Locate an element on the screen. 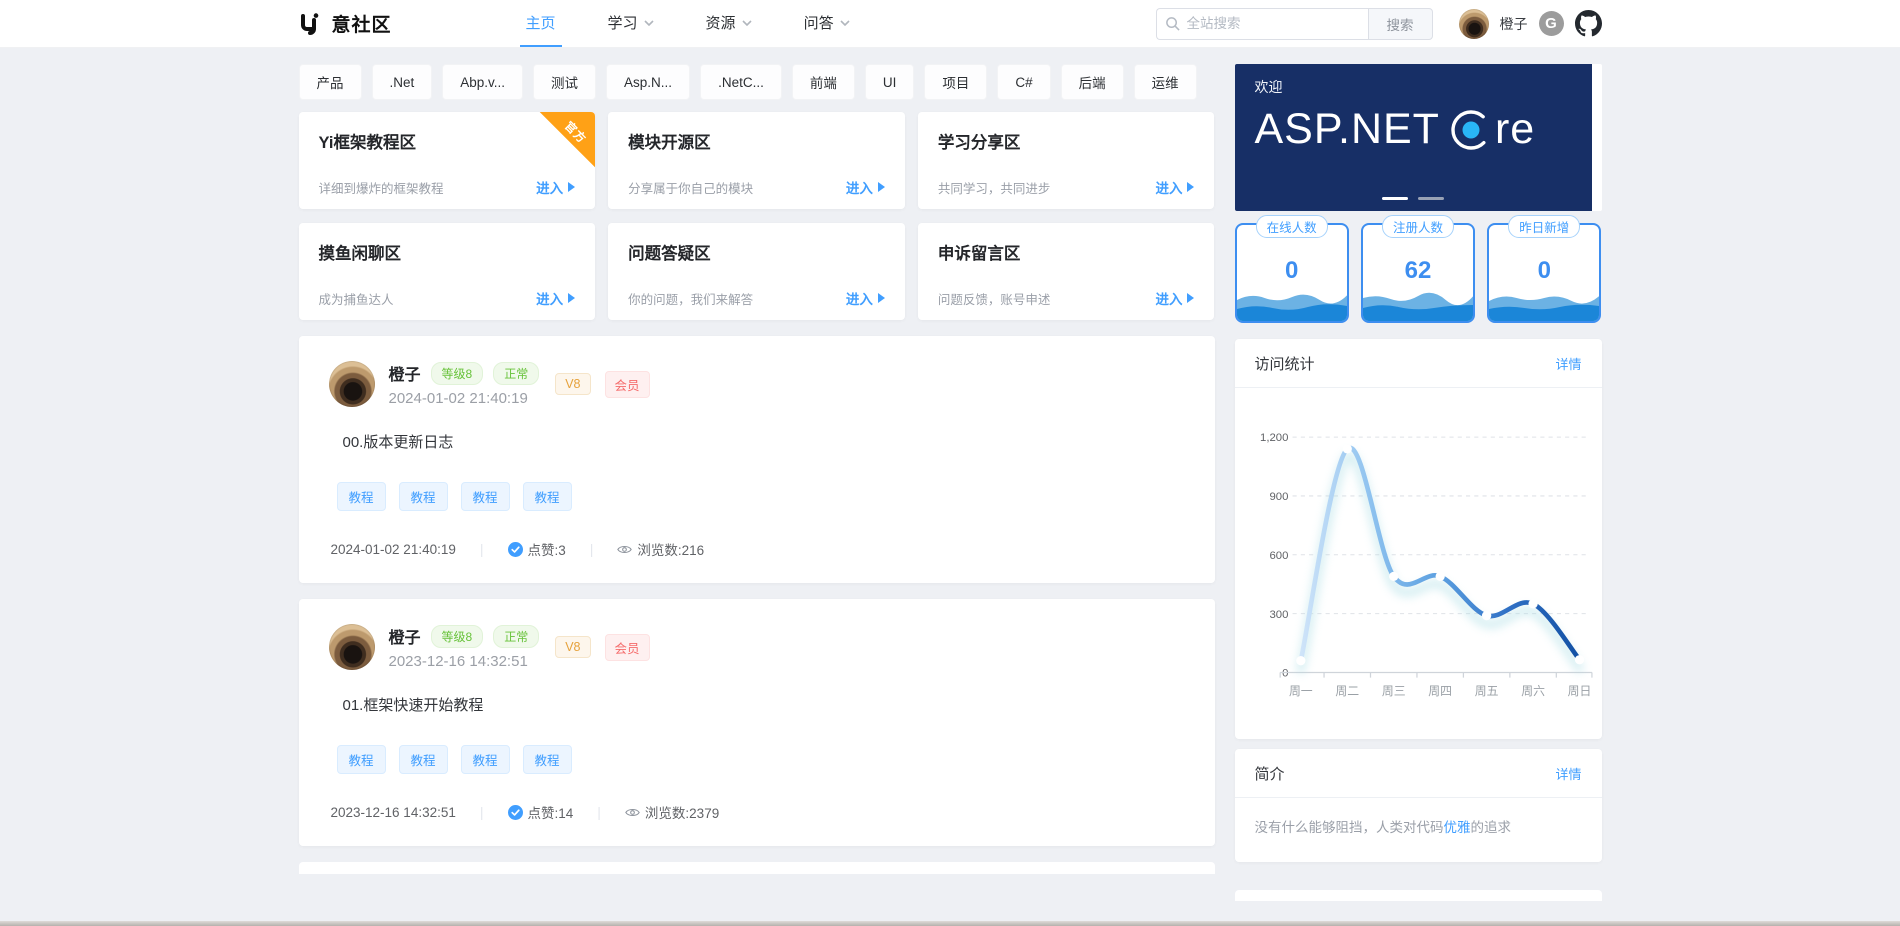 This screenshot has height=926, width=1900. post-title: 00.版本更新日志 is located at coordinates (398, 442).